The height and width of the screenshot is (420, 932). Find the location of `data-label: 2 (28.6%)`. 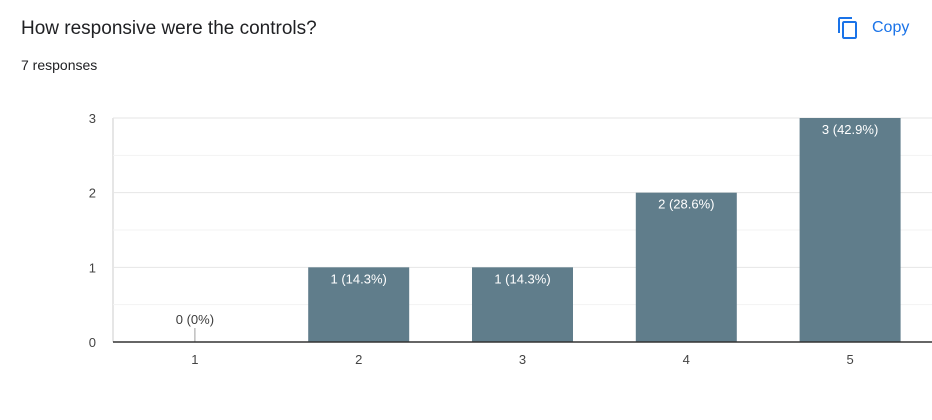

data-label: 2 (28.6%) is located at coordinates (686, 204).